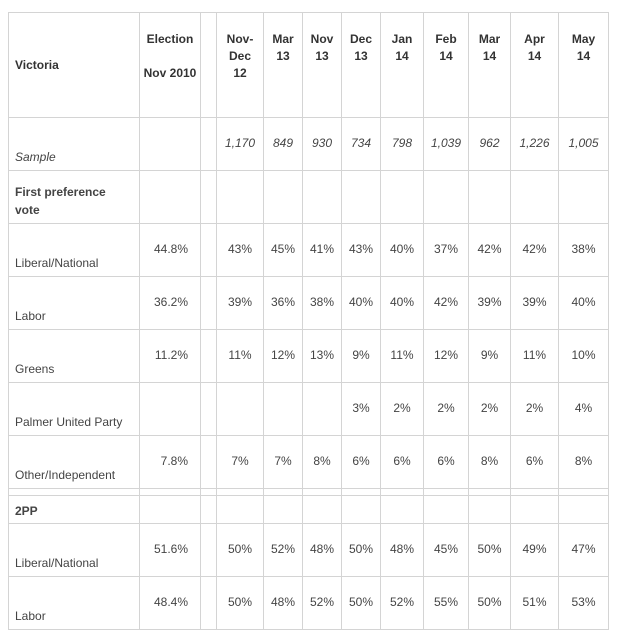  I want to click on sample-value: 1,005, so click(583, 144).